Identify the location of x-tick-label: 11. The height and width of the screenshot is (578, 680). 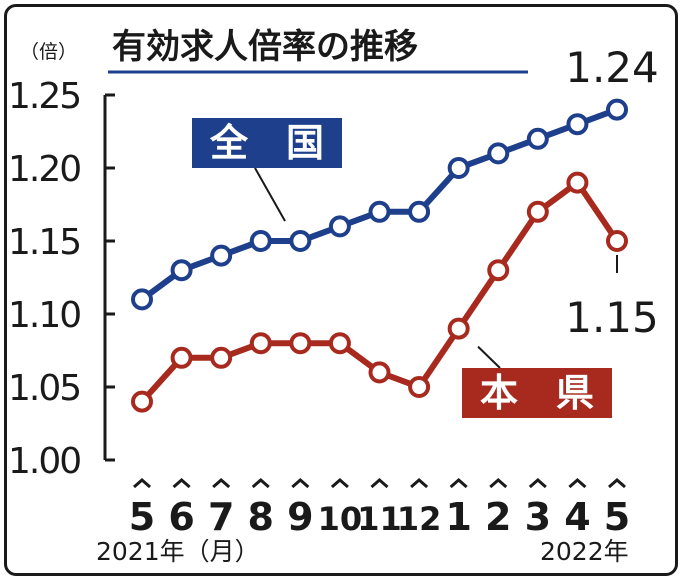
(379, 519).